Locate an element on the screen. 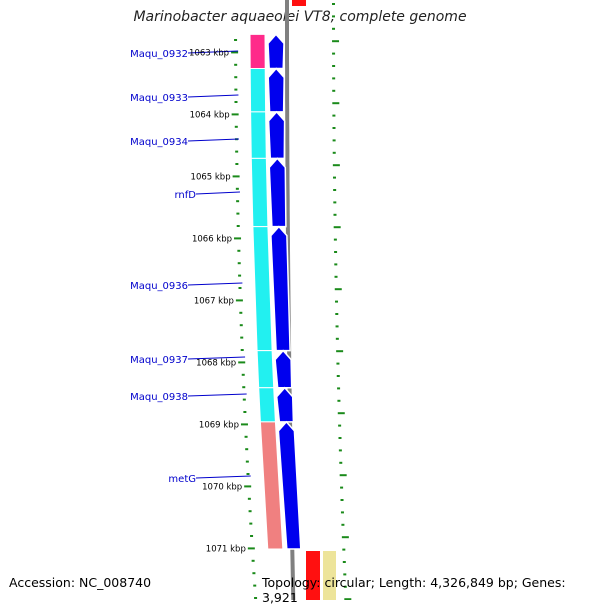  gene-label: Maqu_0937 is located at coordinates (159, 360).